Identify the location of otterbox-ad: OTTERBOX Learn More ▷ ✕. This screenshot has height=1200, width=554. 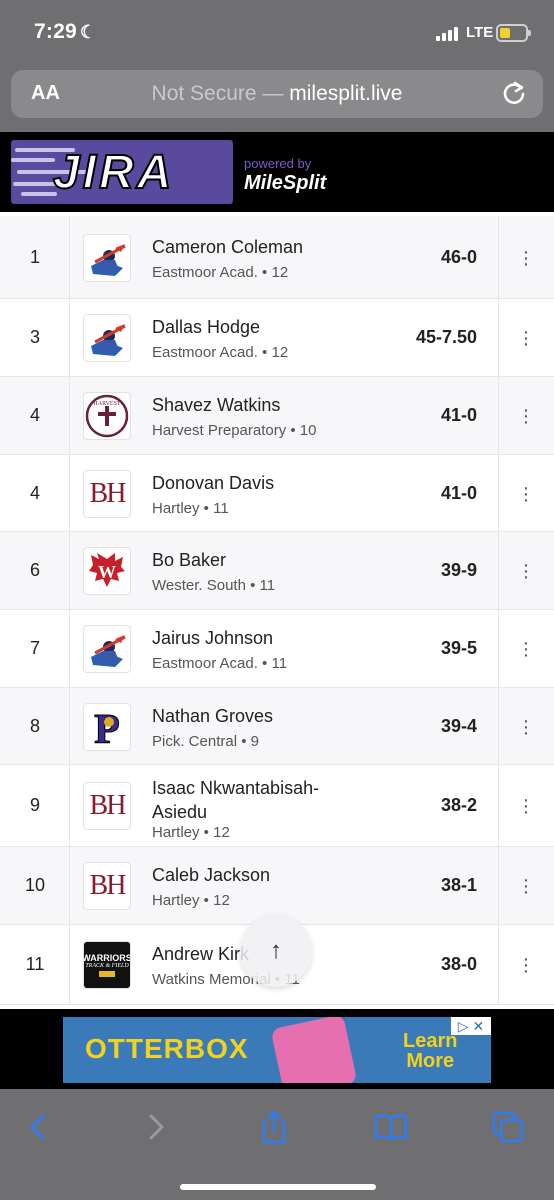
(277, 1050).